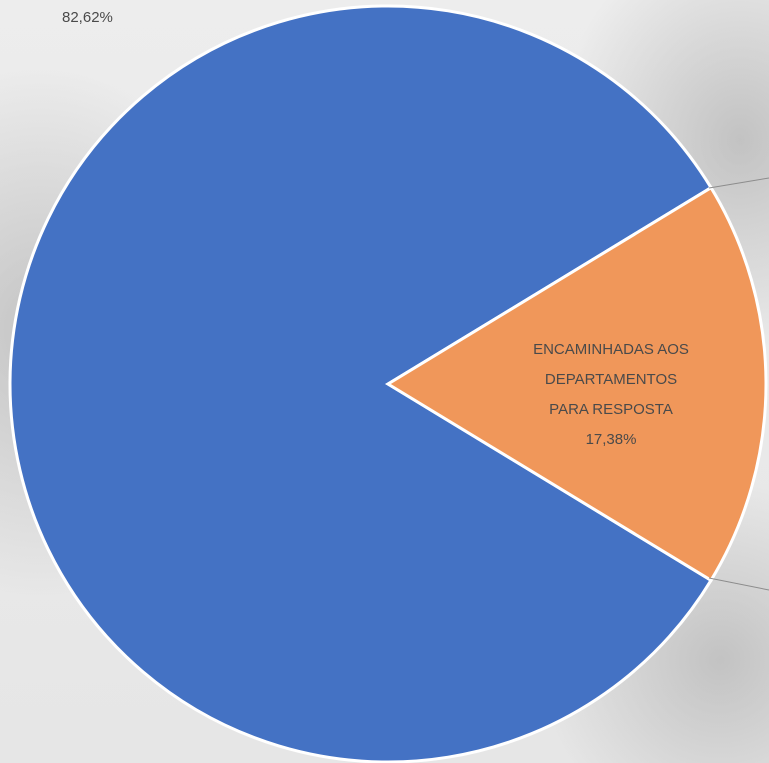 The image size is (769, 763). I want to click on slice-0-percent-label: 82,62%, so click(87, 17).